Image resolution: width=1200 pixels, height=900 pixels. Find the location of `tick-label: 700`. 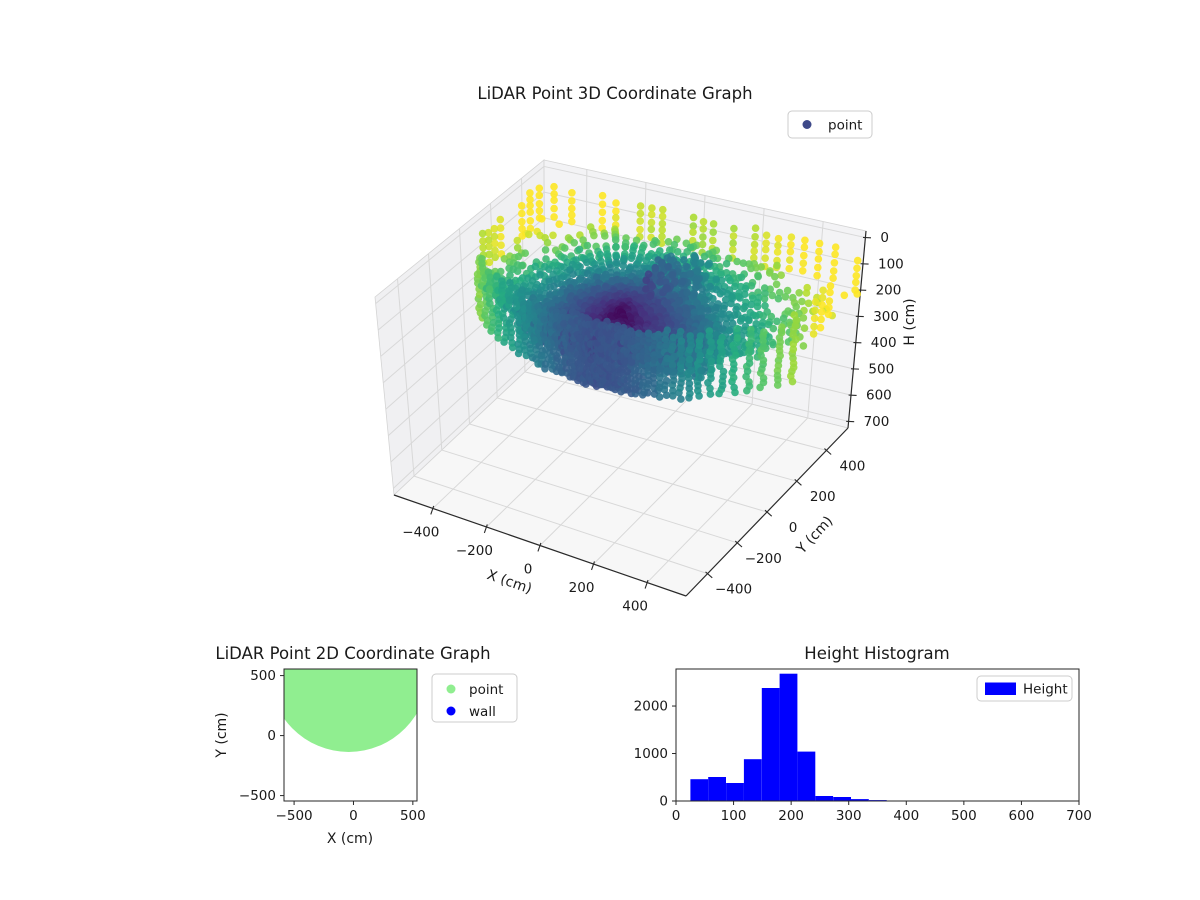

tick-label: 700 is located at coordinates (877, 422).